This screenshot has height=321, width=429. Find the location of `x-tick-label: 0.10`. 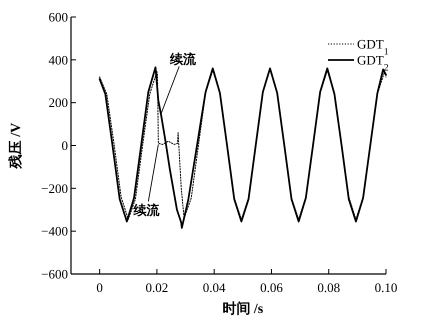

x-tick-label: 0.10 is located at coordinates (386, 287).